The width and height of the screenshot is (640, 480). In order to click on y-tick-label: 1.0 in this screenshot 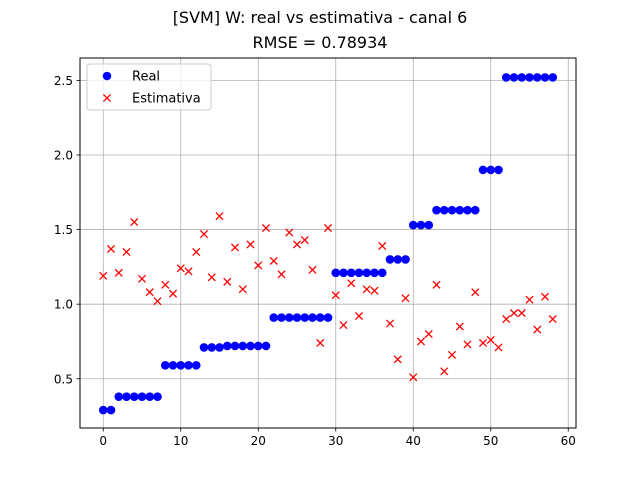, I will do `click(63, 305)`.